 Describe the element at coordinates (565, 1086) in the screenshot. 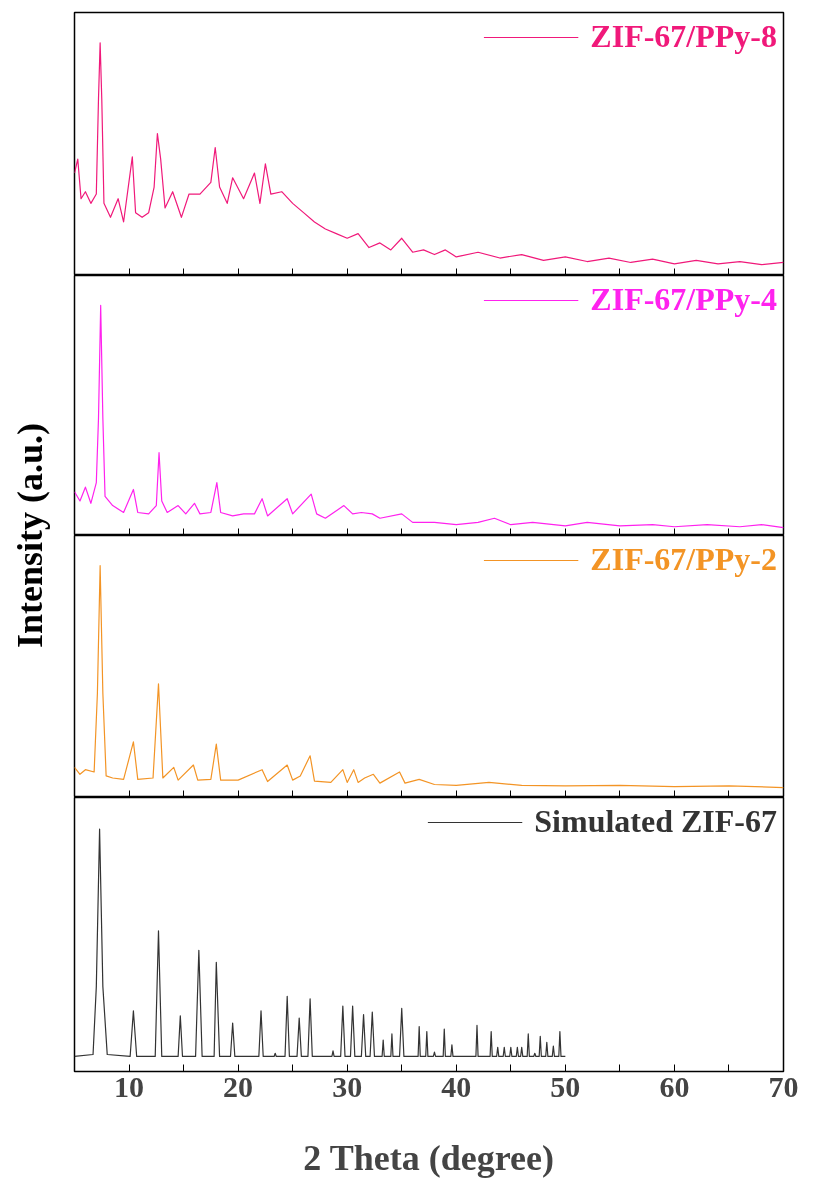

I see `x-tick-label: 50` at that location.